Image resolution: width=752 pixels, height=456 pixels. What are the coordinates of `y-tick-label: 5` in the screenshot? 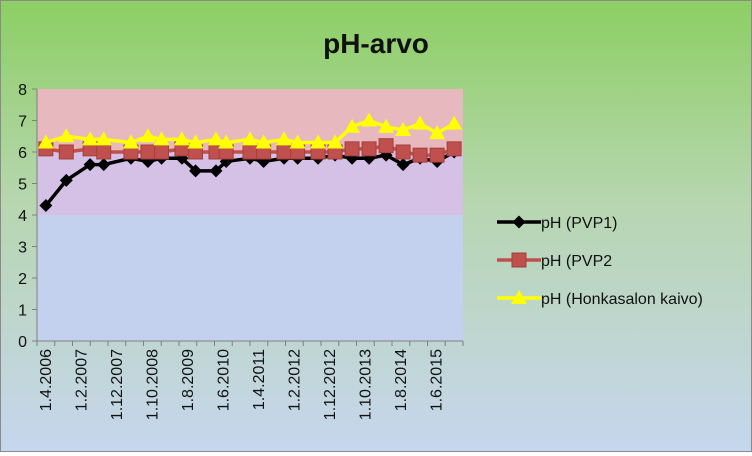 It's located at (22, 185).